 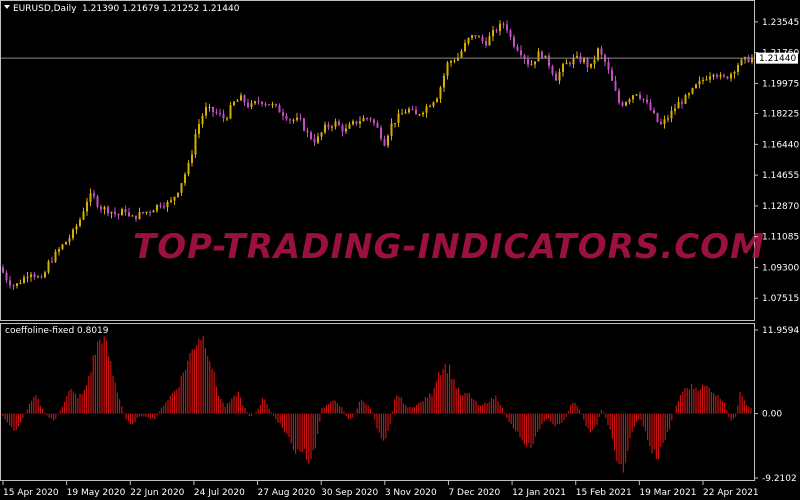 I want to click on price-tick-label: 1.12870, so click(x=780, y=207).